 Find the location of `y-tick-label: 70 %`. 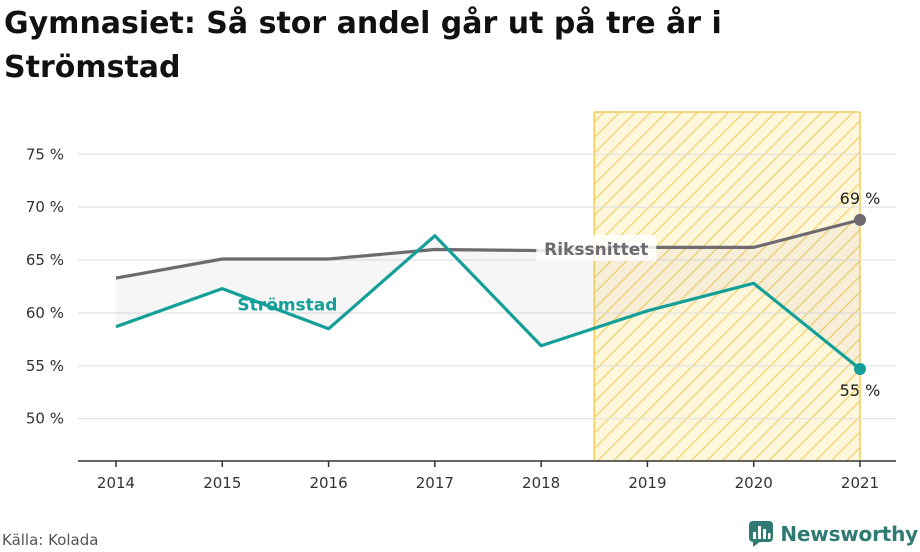

y-tick-label: 70 % is located at coordinates (45, 207).